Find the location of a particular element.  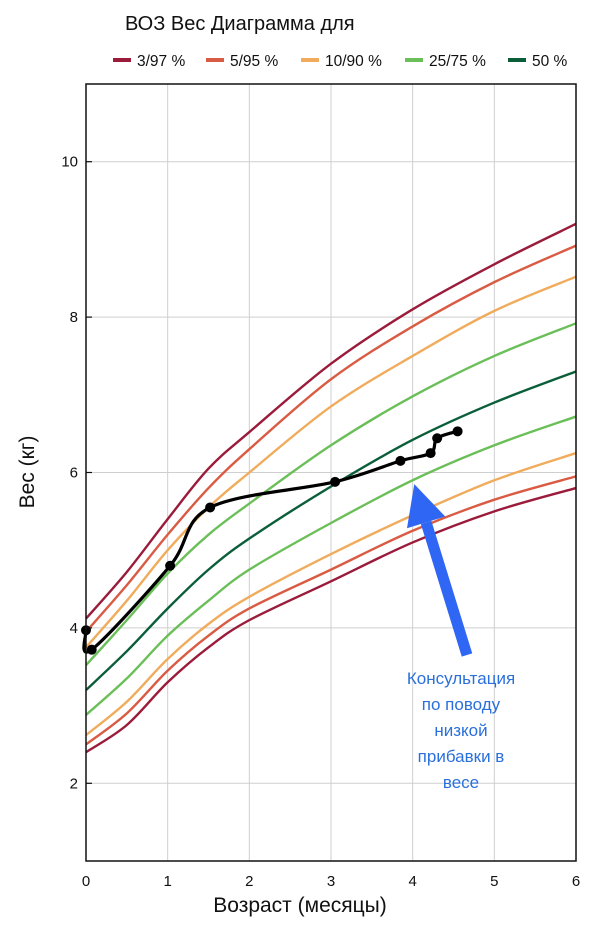

x-tick-label: 2 is located at coordinates (249, 881).